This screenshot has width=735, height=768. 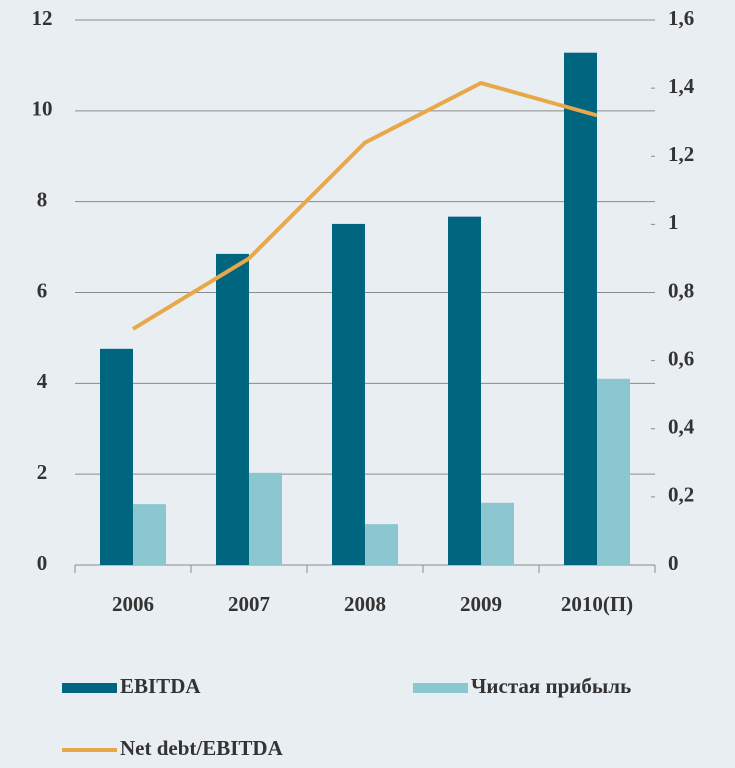 I want to click on y-tick-label: 6, so click(x=42, y=290).